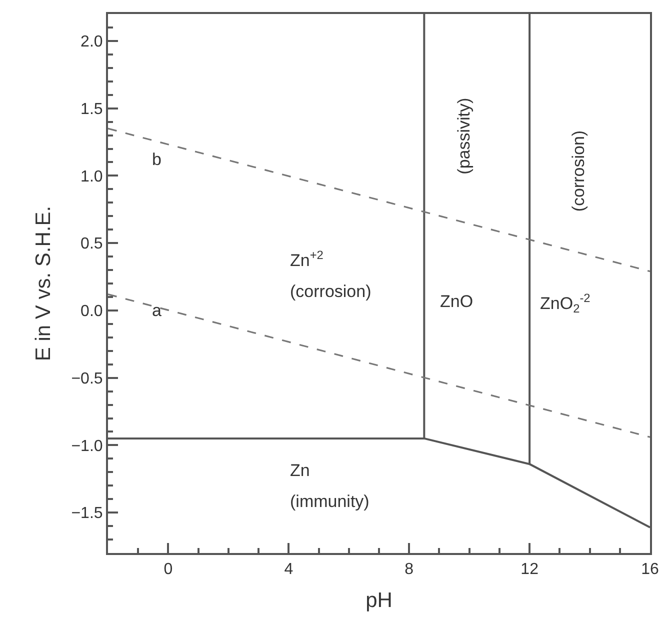 The width and height of the screenshot is (671, 620). I want to click on x-tick-label: 4, so click(289, 569).